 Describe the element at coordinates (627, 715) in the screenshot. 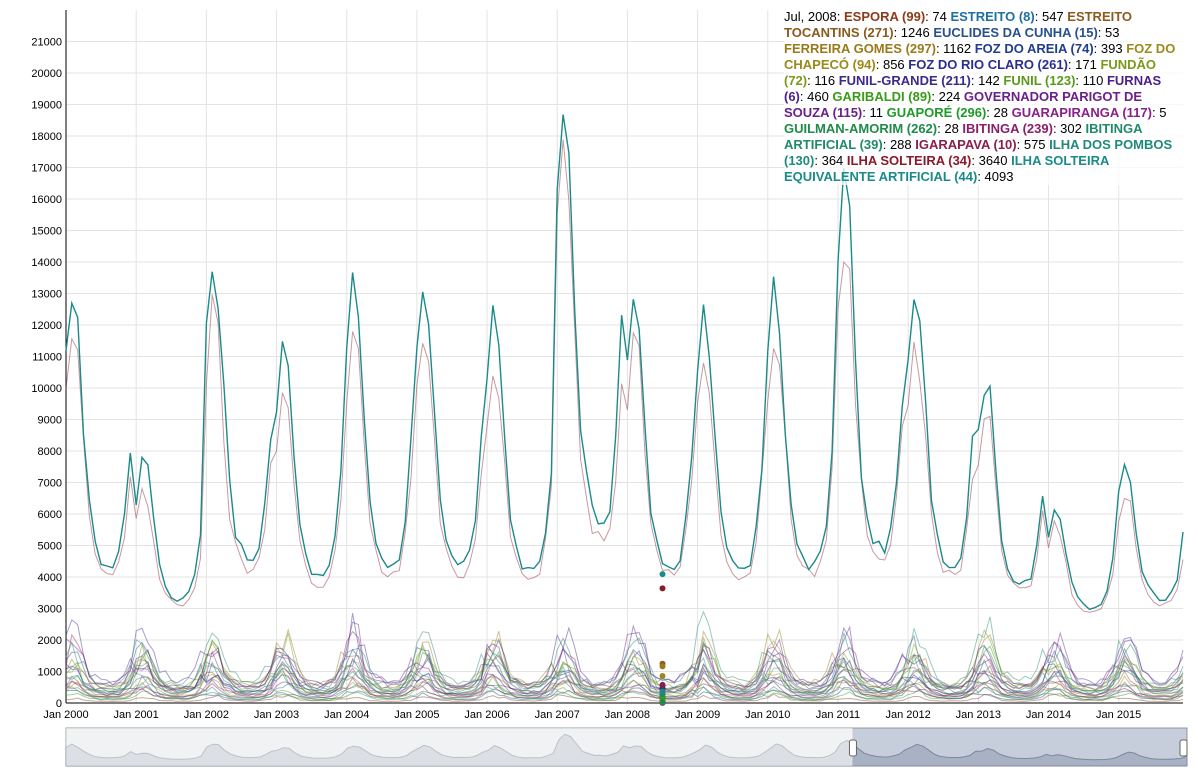

I see `x-tick-label: Jan 2008` at that location.